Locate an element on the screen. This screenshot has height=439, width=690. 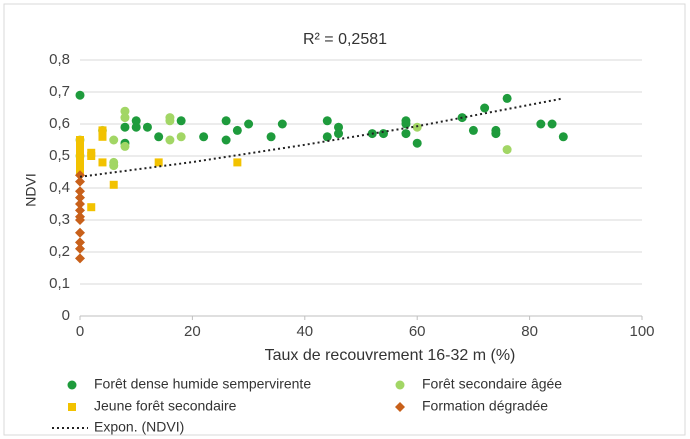
x-tick-label: 60 is located at coordinates (417, 331).